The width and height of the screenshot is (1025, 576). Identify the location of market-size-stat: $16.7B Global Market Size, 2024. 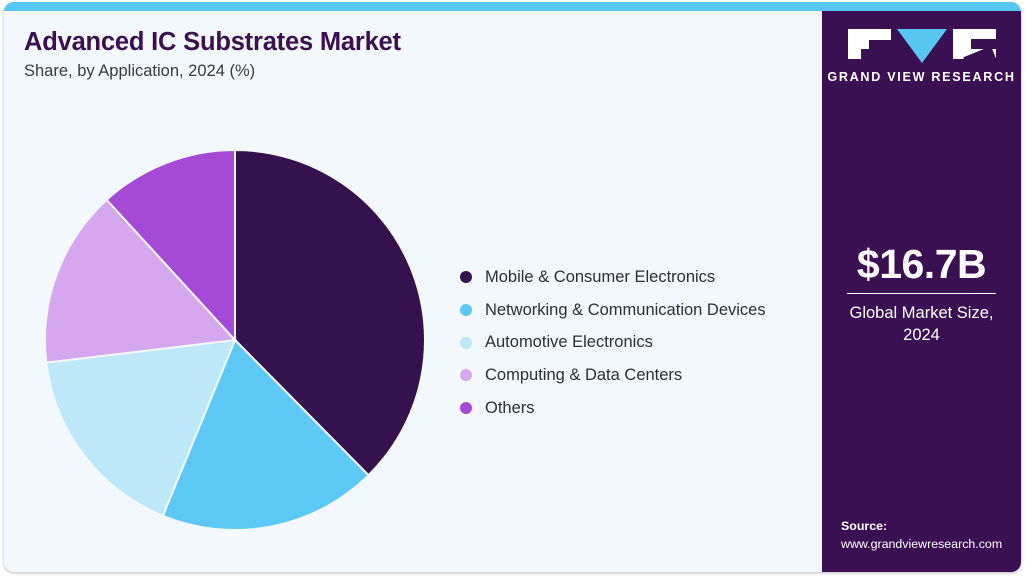
(921, 294).